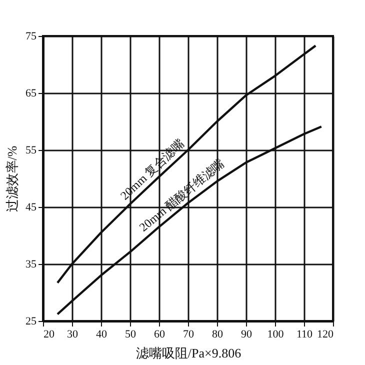 Image resolution: width=365 pixels, height=365 pixels. Describe the element at coordinates (72, 334) in the screenshot. I see `x-tick-label: 30` at that location.